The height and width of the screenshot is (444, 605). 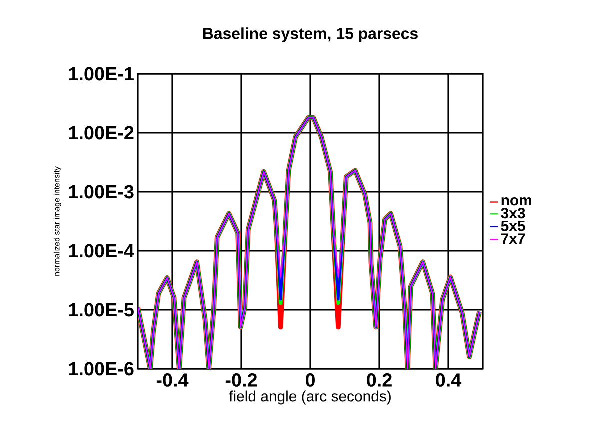 I want to click on y-tick-label: 1.00E-3, so click(x=101, y=192).